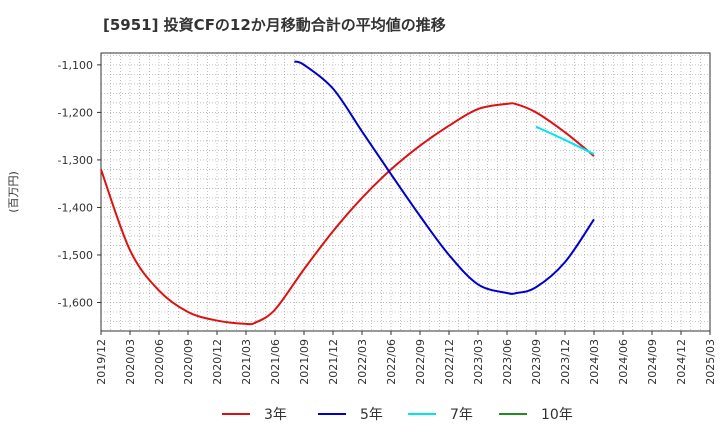 This screenshot has width=720, height=440. Describe the element at coordinates (536, 362) in the screenshot. I see `x-tick-label: 2023/09` at that location.